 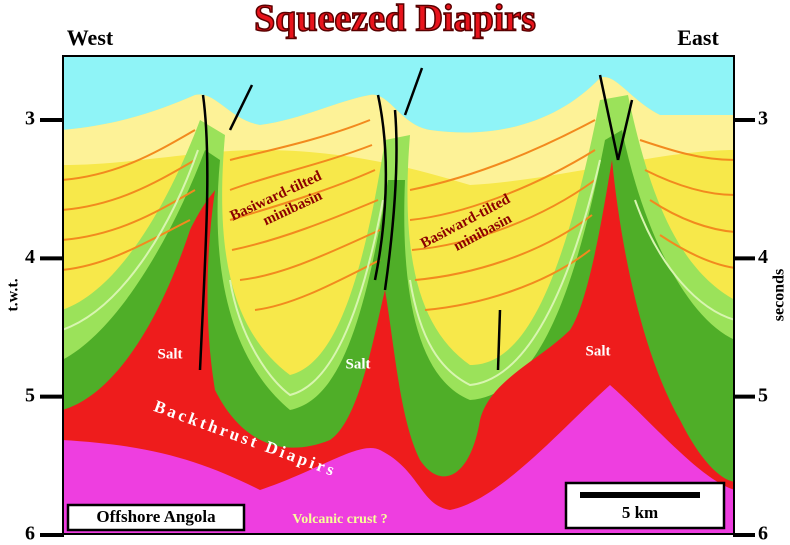 I want to click on title: Squeezed Diapirs, so click(x=395, y=20).